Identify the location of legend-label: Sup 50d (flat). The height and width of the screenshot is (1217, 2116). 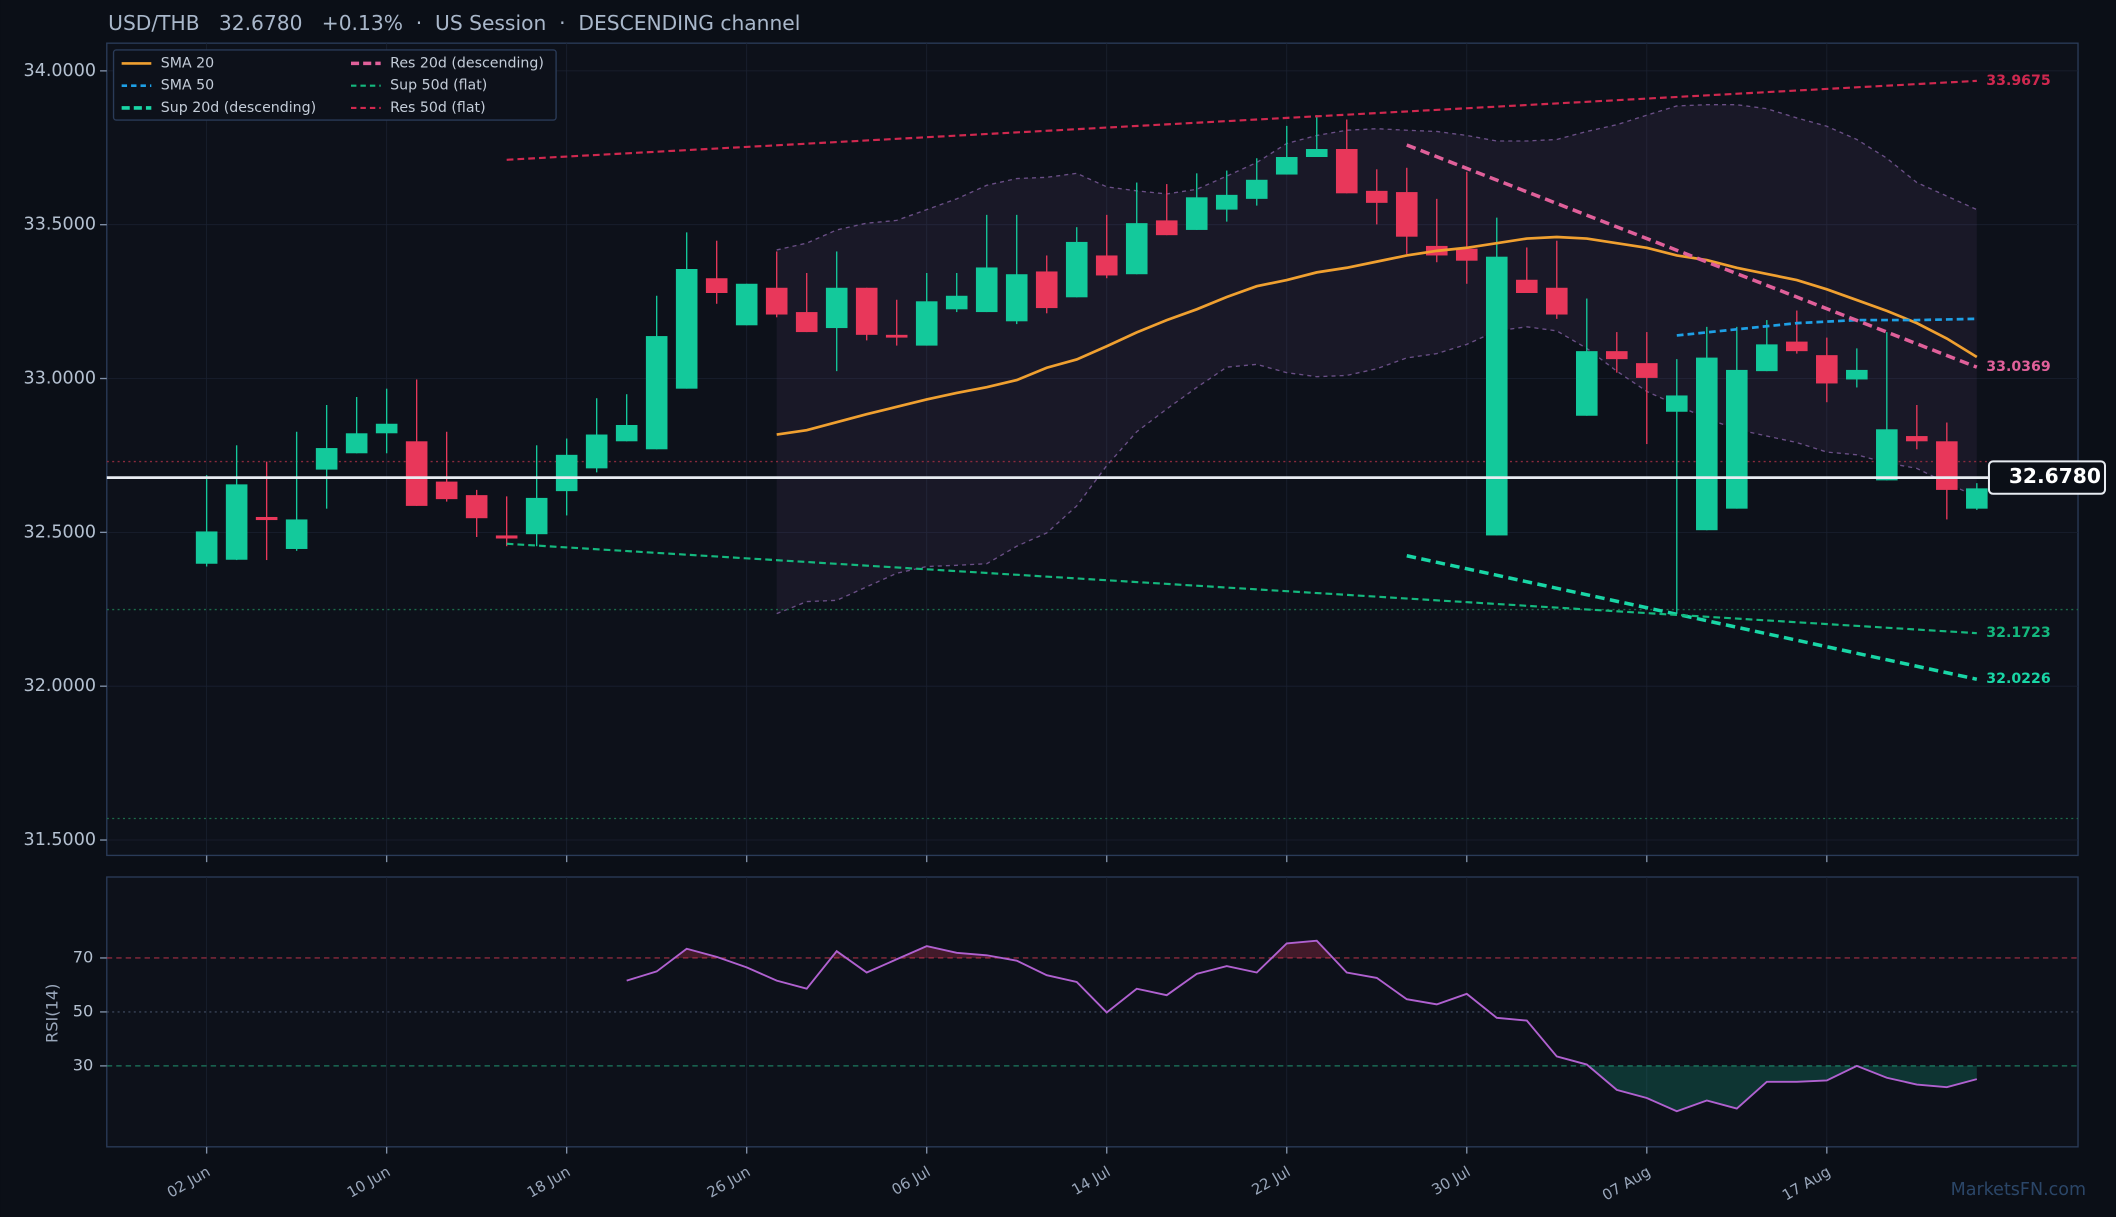
(438, 86).